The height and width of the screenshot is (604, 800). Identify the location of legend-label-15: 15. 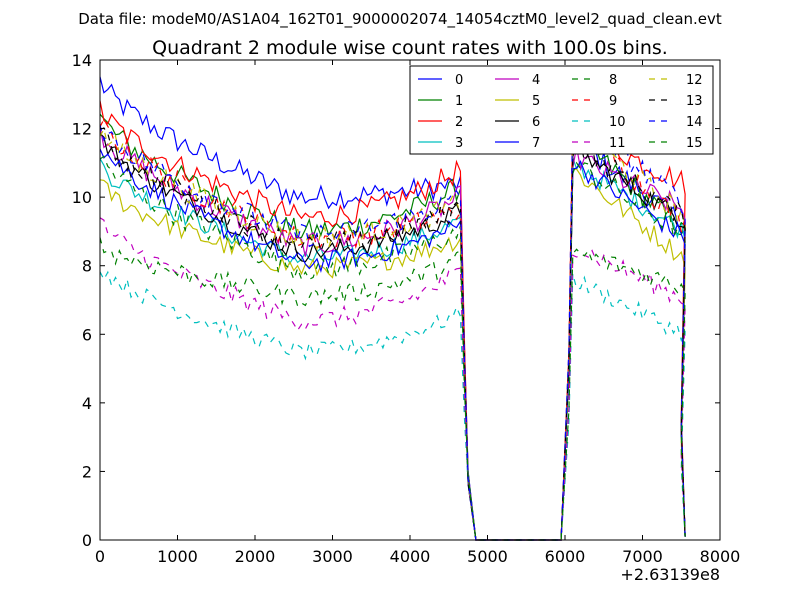
(694, 143).